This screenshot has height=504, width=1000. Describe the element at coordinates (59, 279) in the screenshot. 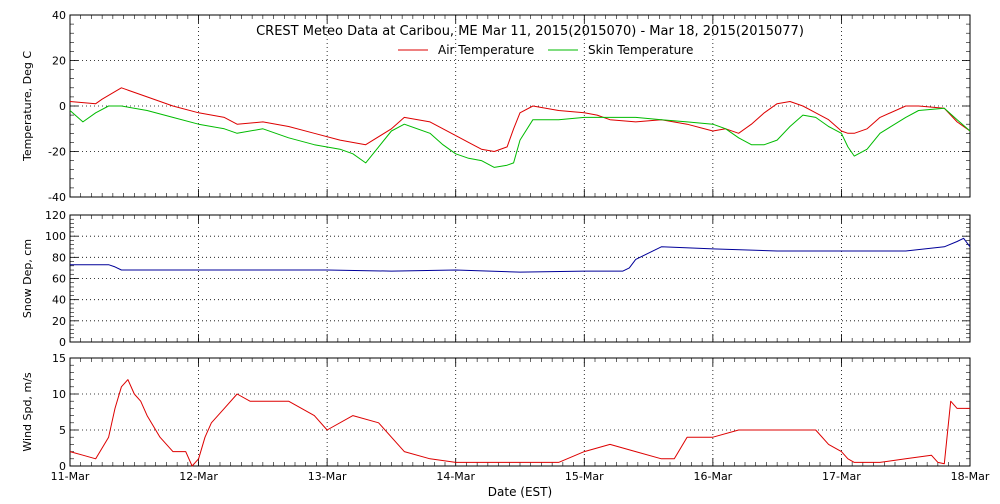

I see `y-tick-label: 60` at that location.